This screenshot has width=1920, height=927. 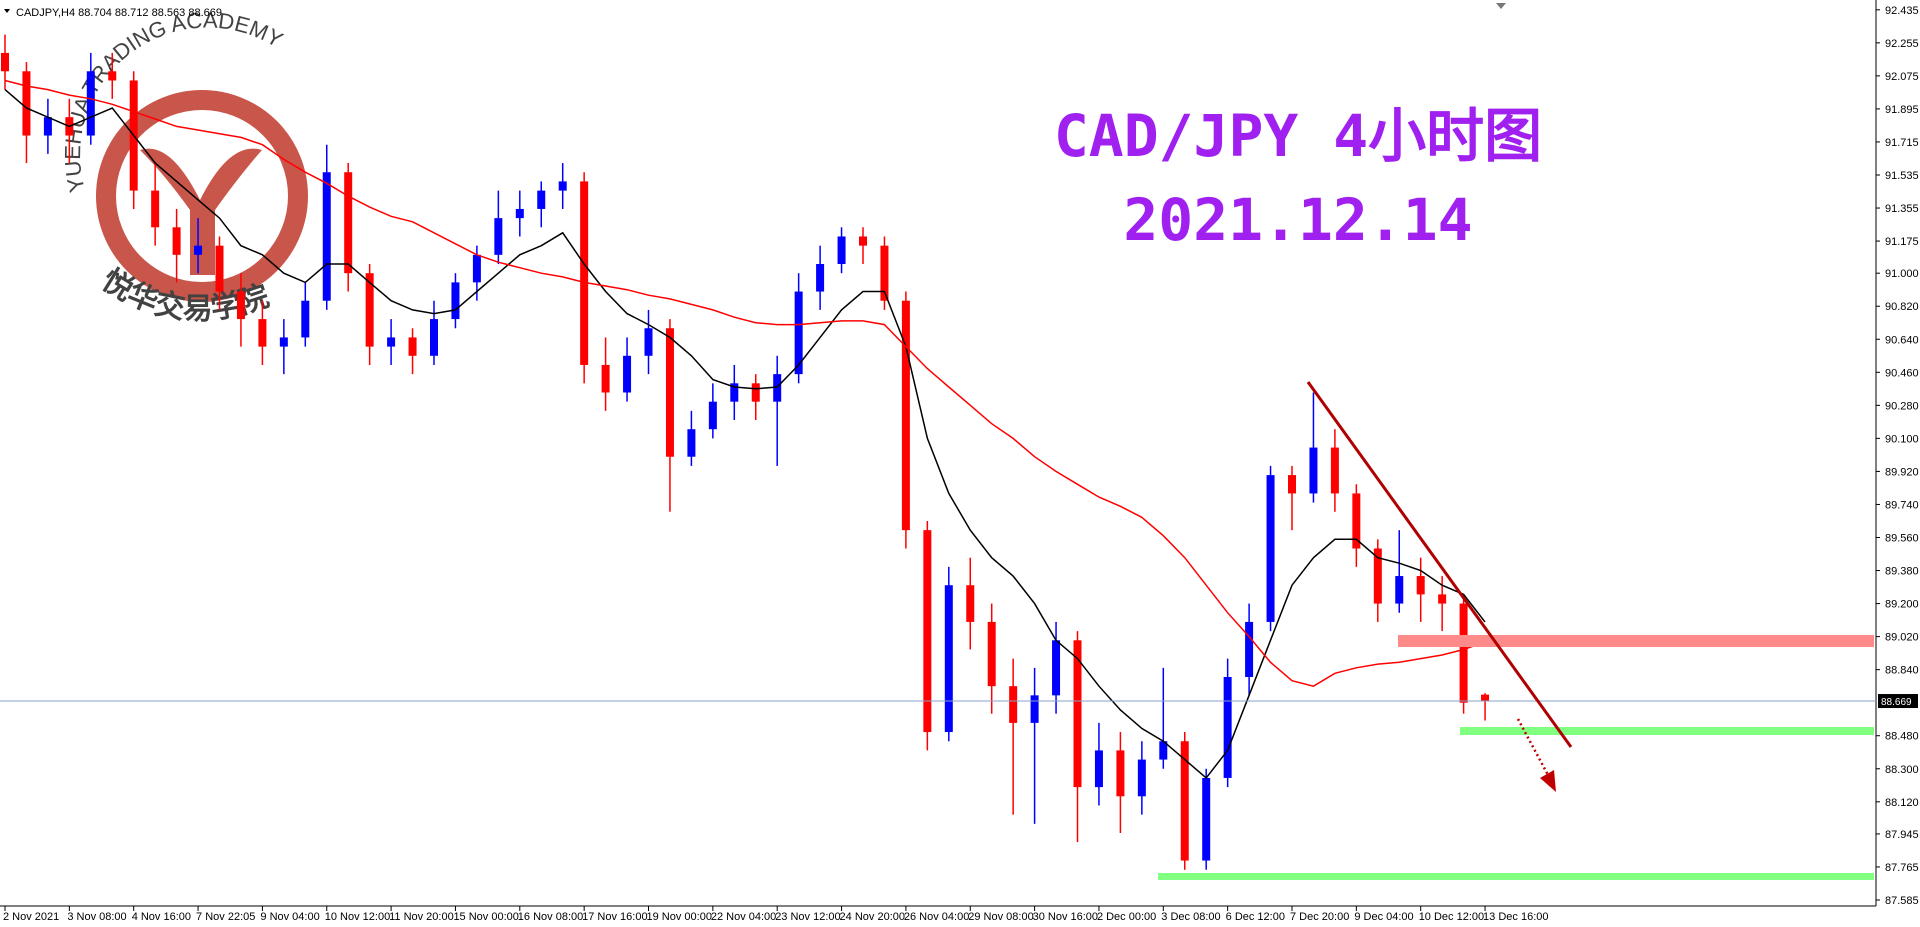 I want to click on logo-mark, so click(x=201, y=211).